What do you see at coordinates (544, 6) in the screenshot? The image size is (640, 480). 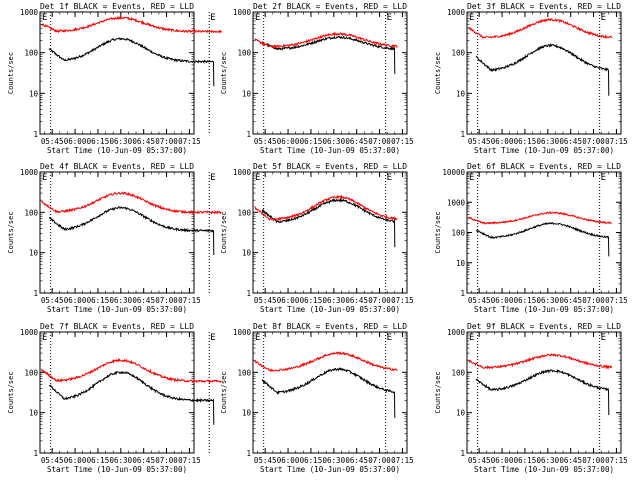 I see `panel-title: Det 3f BLACK = Events, RED = LLD` at bounding box center [544, 6].